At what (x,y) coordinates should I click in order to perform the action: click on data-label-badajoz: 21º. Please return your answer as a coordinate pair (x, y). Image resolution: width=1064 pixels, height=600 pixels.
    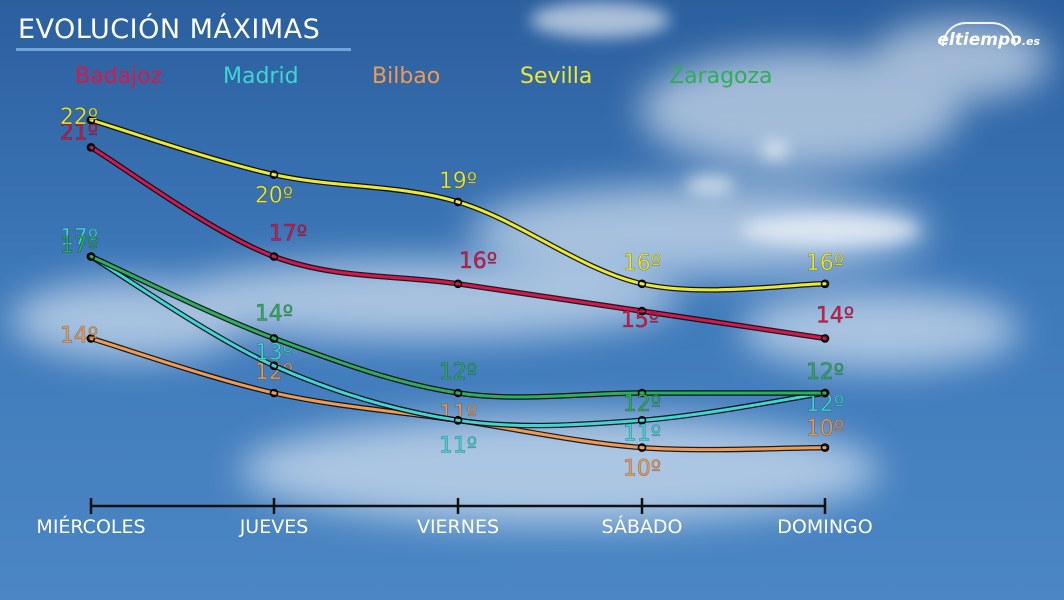
    Looking at the image, I should click on (79, 132).